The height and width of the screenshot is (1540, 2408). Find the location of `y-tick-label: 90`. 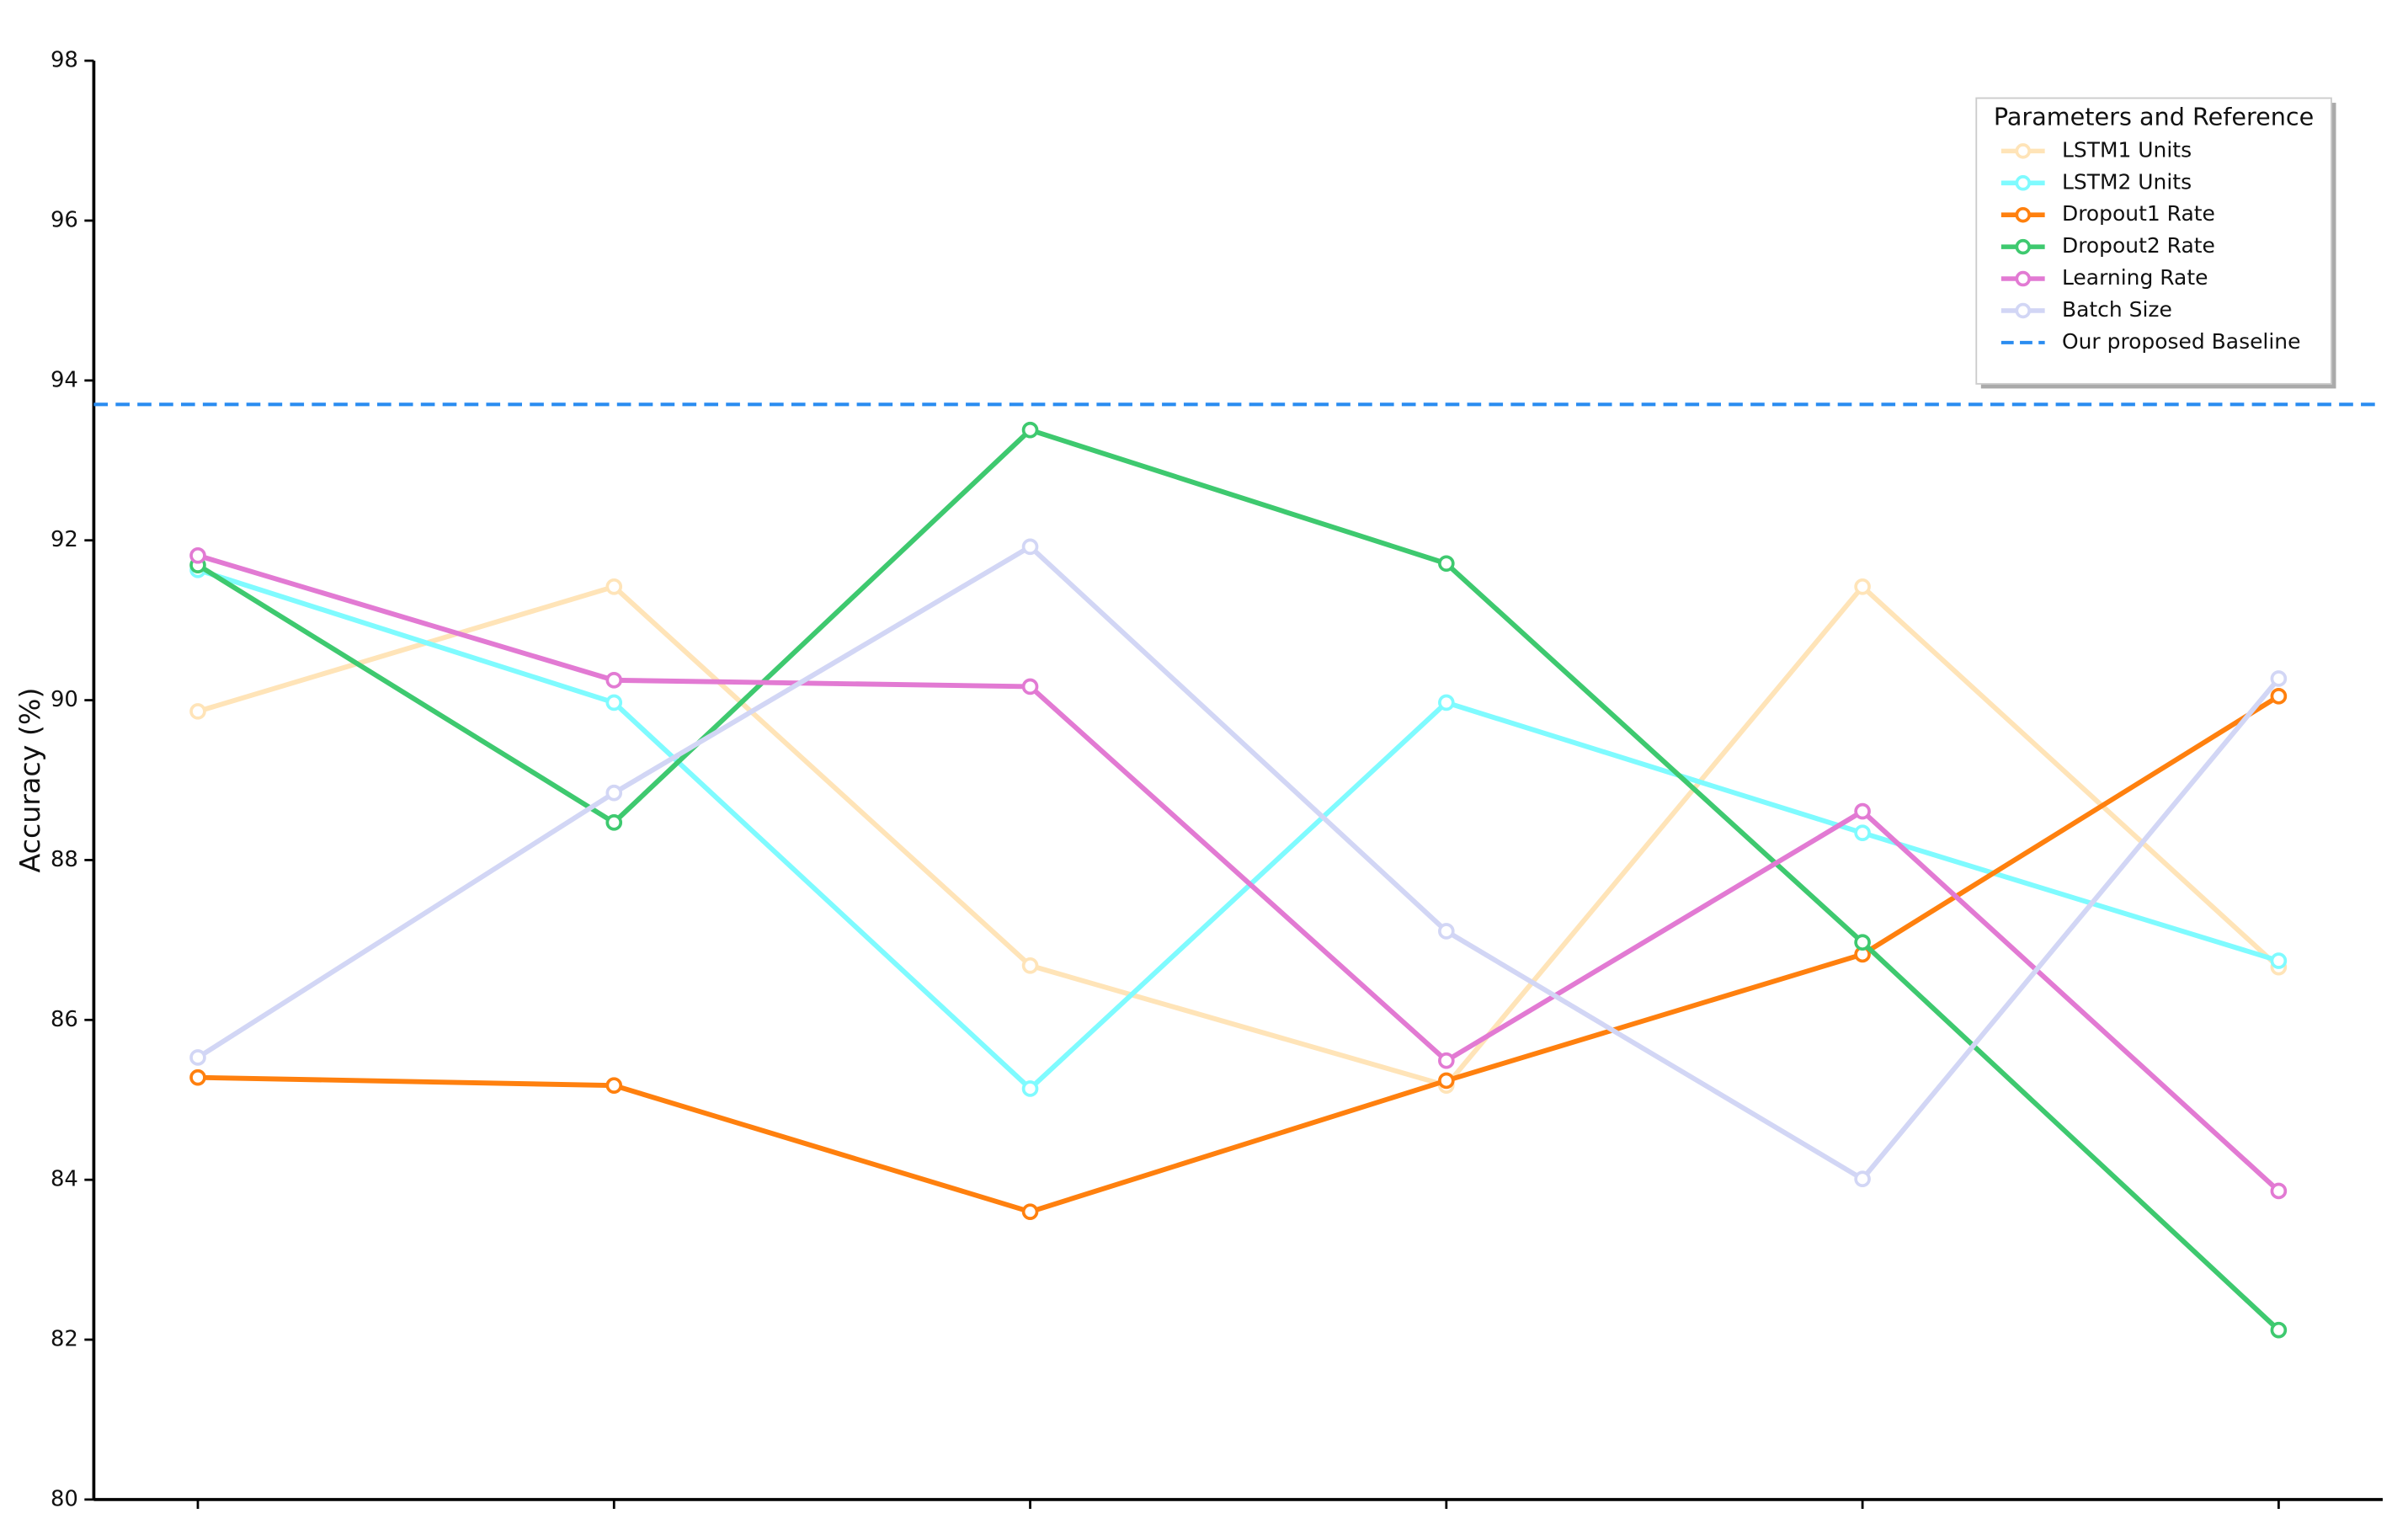

y-tick-label: 90 is located at coordinates (64, 699).